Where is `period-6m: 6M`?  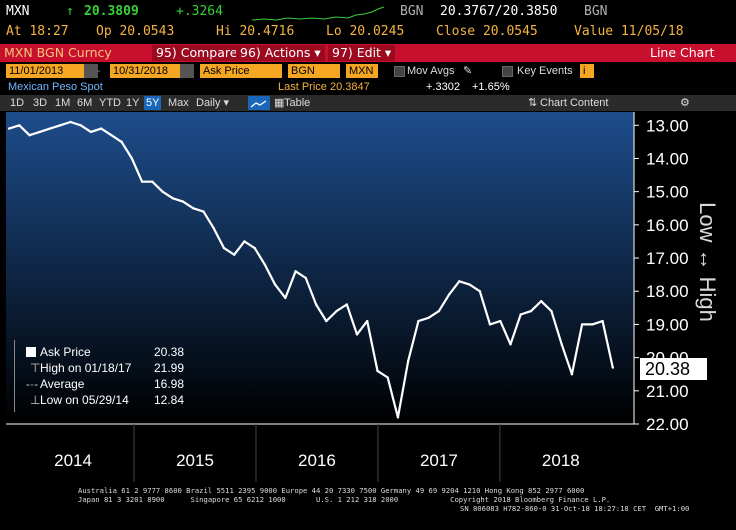 period-6m: 6M is located at coordinates (85, 103).